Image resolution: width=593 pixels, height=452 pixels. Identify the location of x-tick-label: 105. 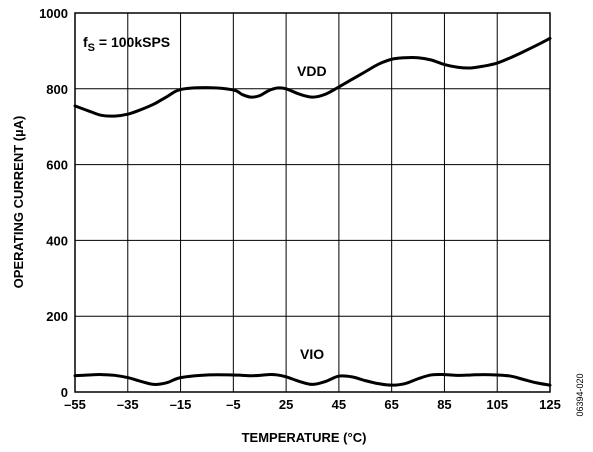
(497, 404).